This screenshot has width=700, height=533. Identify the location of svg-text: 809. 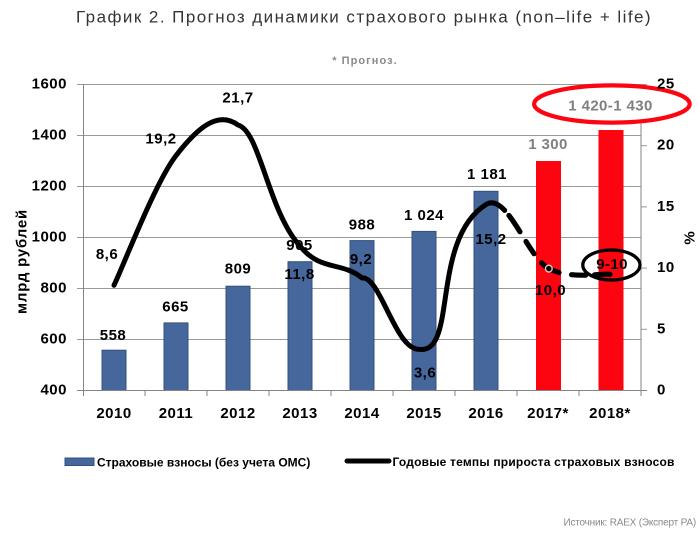
(238, 269).